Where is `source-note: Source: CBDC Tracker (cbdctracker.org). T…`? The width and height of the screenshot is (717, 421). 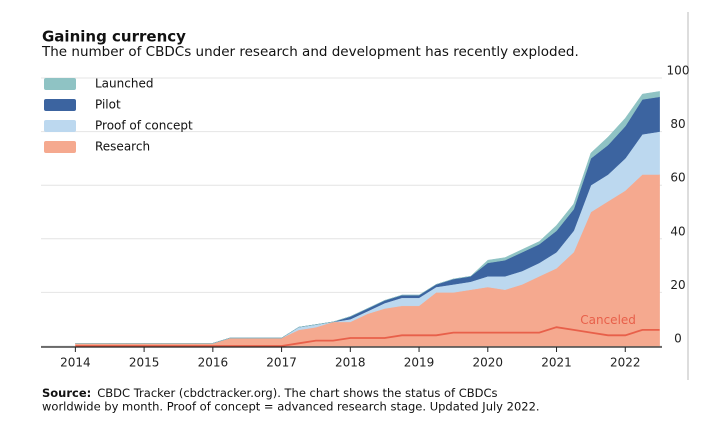
source-note: Source: CBDC Tracker (cbdctracker.org). T… is located at coordinates (270, 393).